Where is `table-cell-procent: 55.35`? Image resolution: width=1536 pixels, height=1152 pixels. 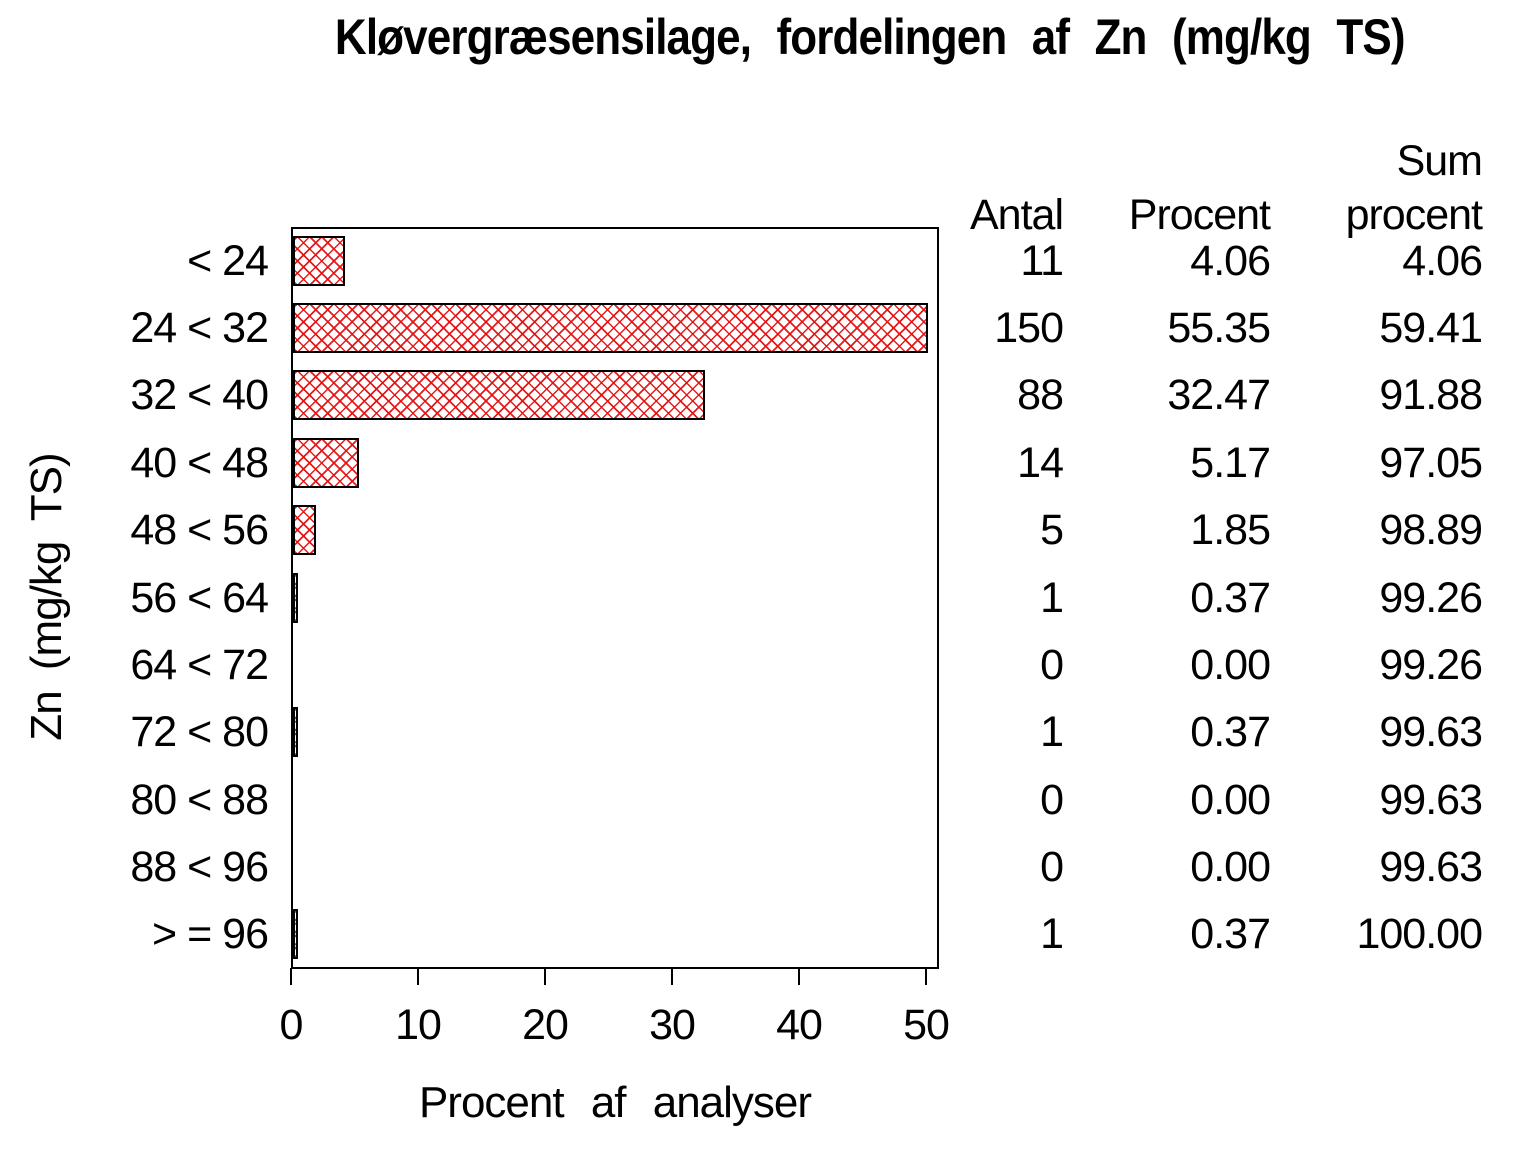 table-cell-procent: 55.35 is located at coordinates (1219, 328).